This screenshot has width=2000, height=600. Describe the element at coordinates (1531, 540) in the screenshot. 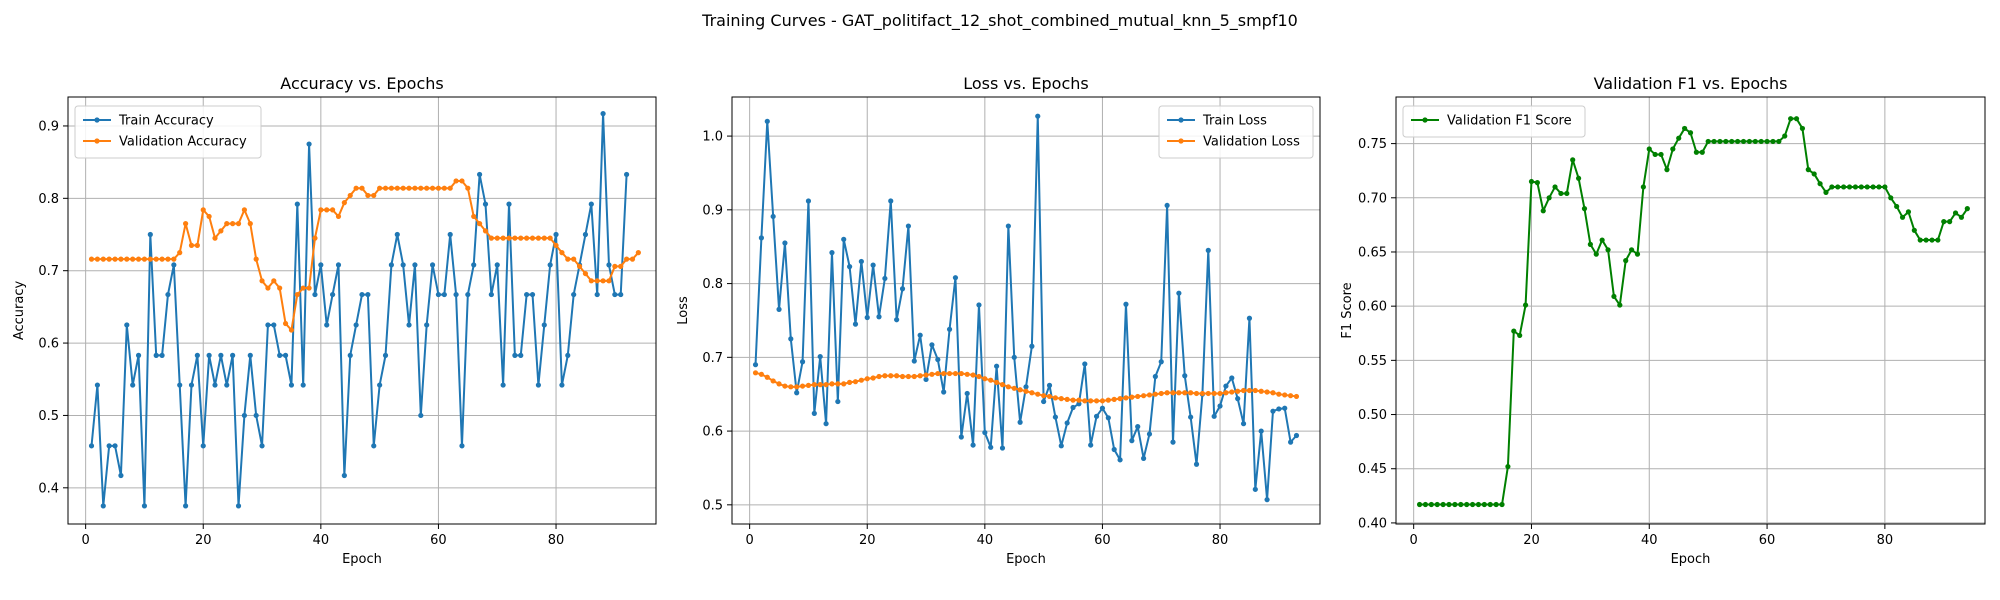

I see `f1-xtick-label: 20` at that location.